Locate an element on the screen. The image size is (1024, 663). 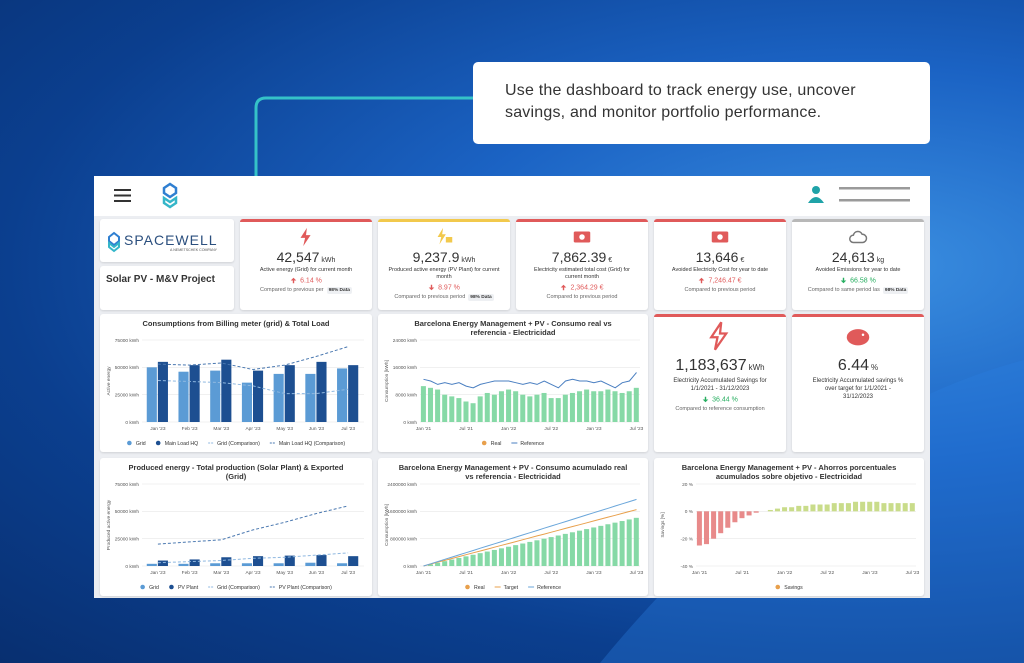
line-series is located at coordinates (253, 525).